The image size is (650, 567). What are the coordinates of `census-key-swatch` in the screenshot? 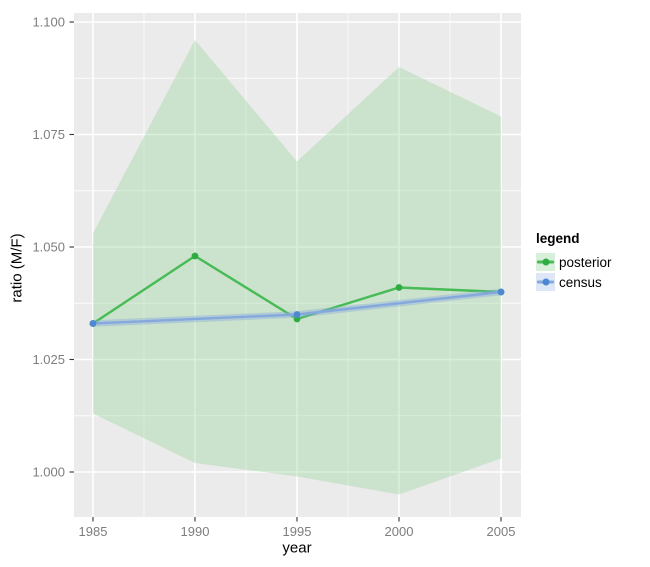 It's located at (545, 282).